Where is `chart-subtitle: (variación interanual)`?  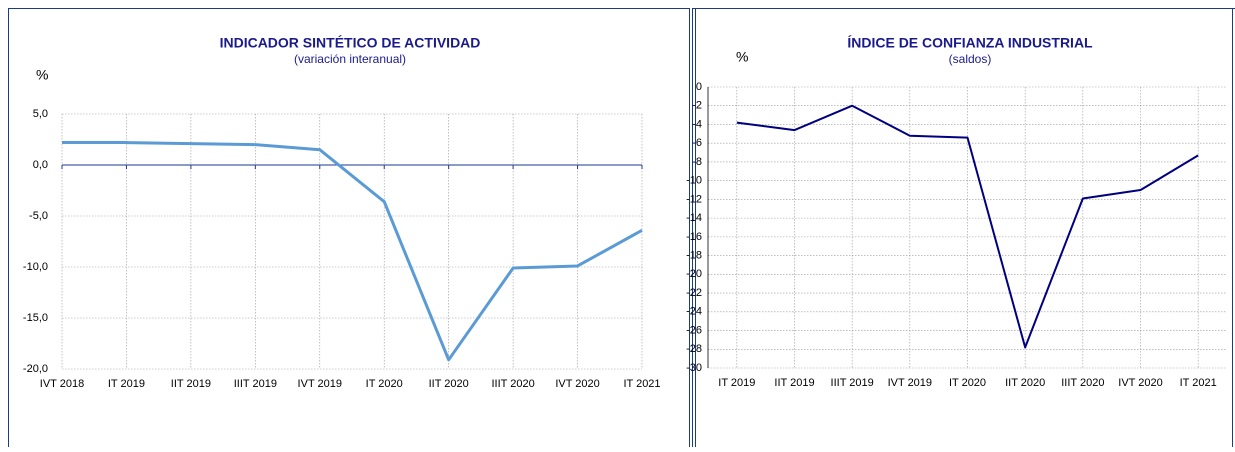 chart-subtitle: (variación interanual) is located at coordinates (350, 59).